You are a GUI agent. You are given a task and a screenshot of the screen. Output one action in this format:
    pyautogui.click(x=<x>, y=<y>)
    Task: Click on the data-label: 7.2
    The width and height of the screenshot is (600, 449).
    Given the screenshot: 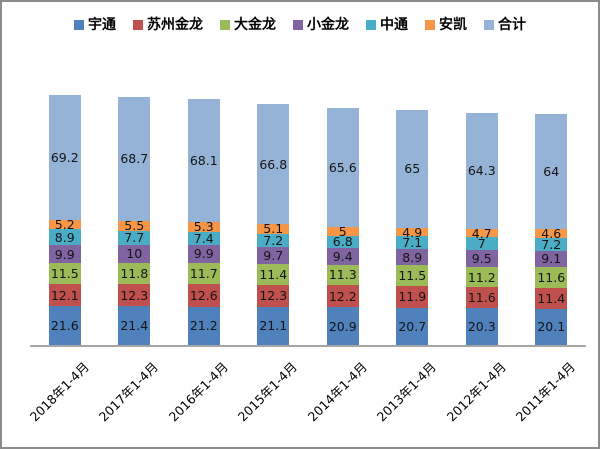 What is the action you would take?
    pyautogui.click(x=273, y=240)
    